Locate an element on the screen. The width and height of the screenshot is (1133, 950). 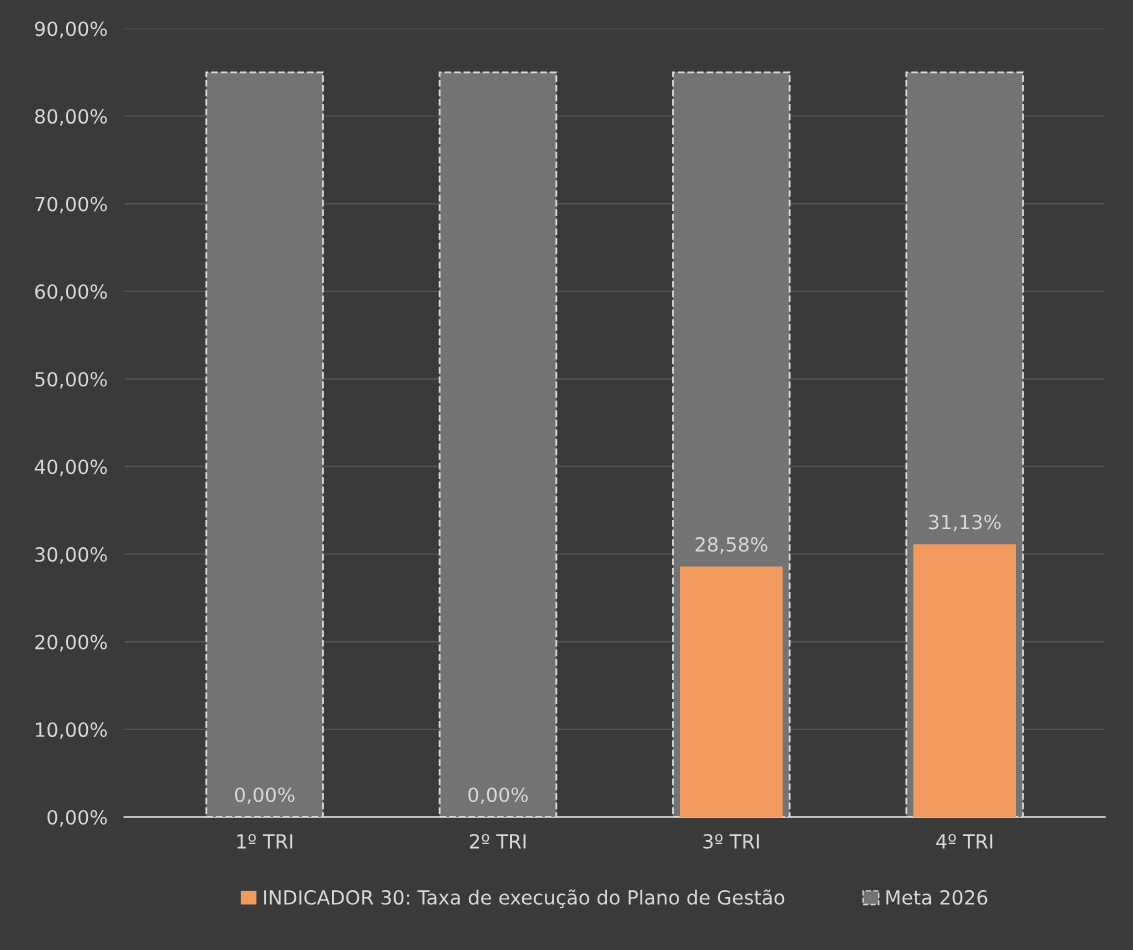
x-tick-label: 1º TRI is located at coordinates (265, 841).